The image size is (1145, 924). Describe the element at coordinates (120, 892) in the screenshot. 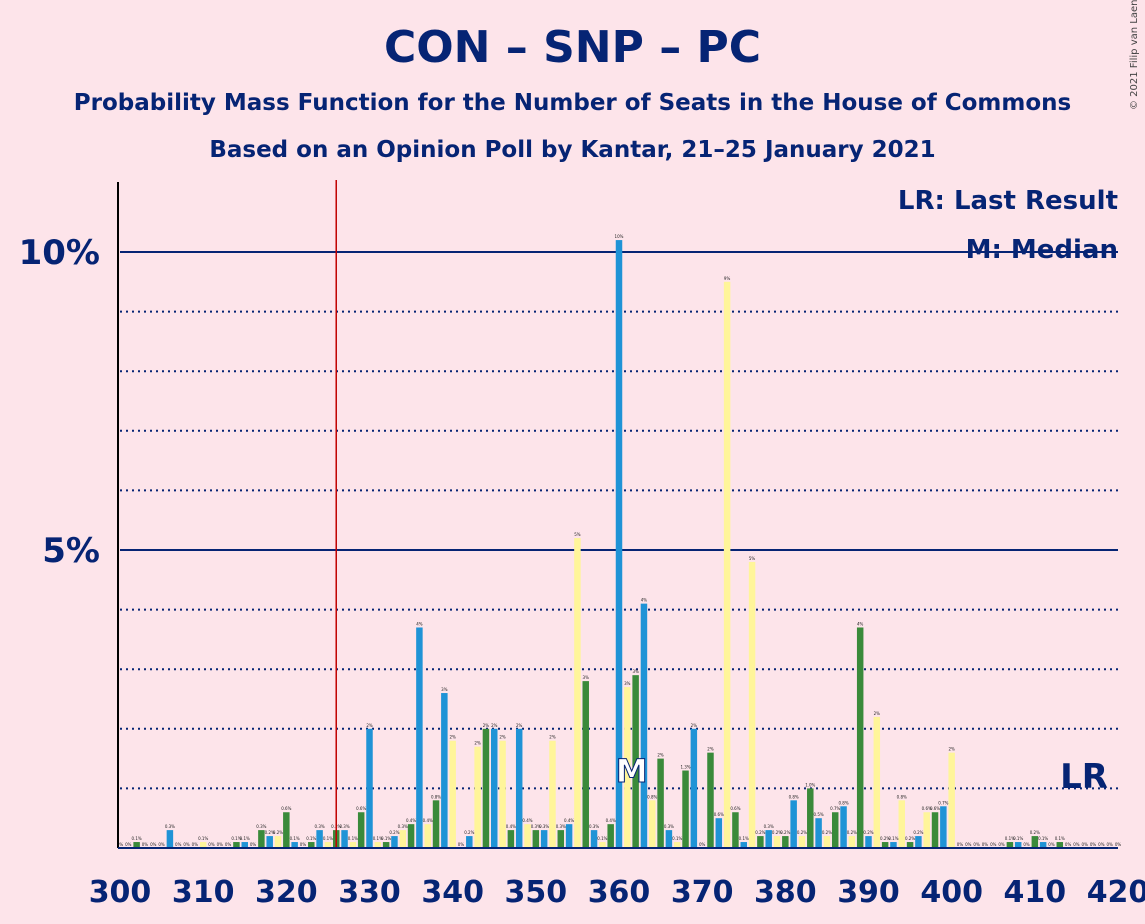

I see `x-tick-label: 300` at that location.